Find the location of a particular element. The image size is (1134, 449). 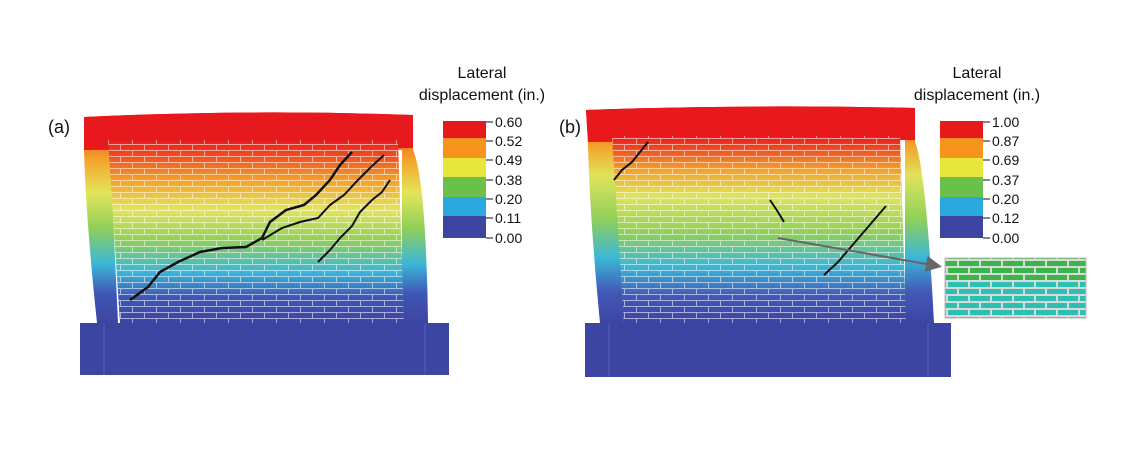

panel-b-legend-swatch-yellow is located at coordinates (961, 167).